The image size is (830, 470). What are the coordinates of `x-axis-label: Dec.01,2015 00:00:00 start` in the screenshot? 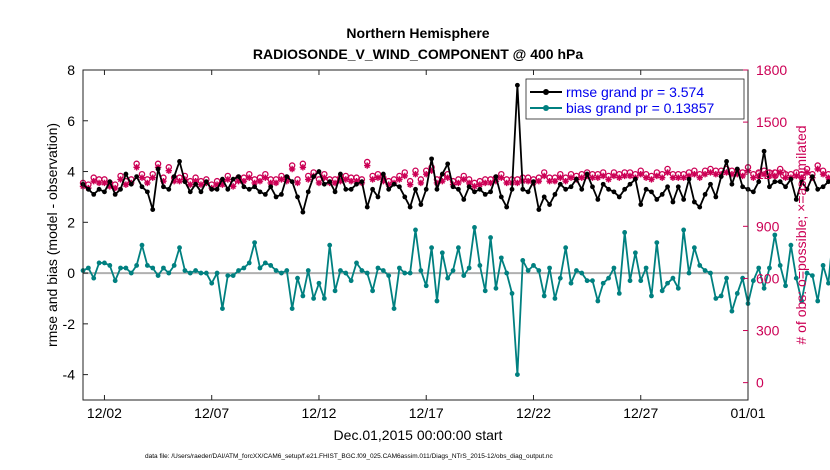 It's located at (418, 435).